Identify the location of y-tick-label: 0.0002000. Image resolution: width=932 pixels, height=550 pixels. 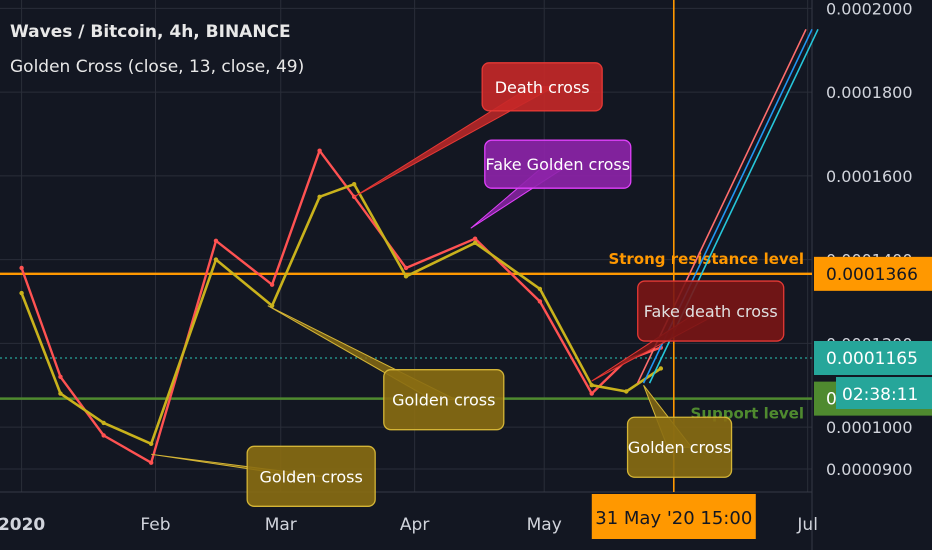
(869, 9).